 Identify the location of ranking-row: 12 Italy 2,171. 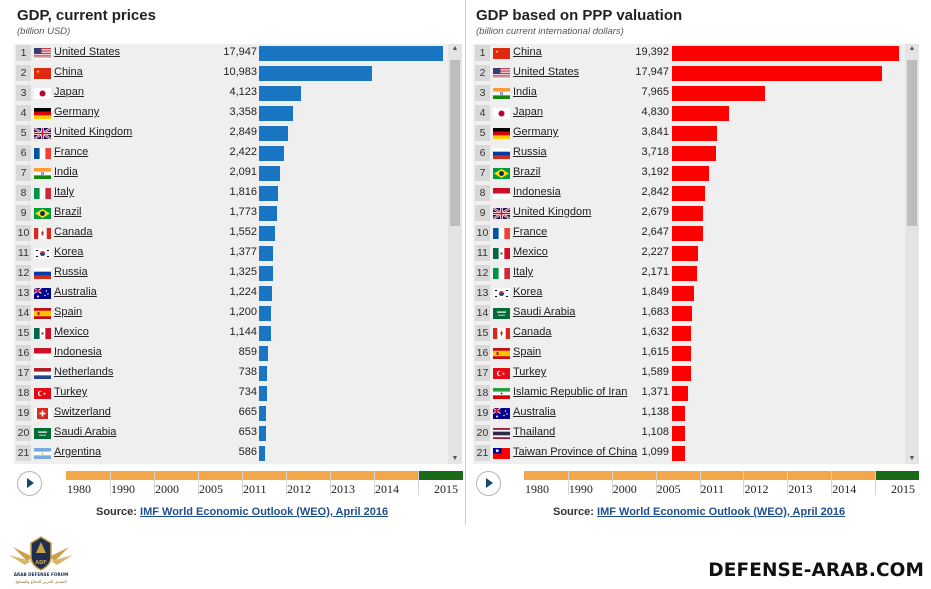
(688, 273).